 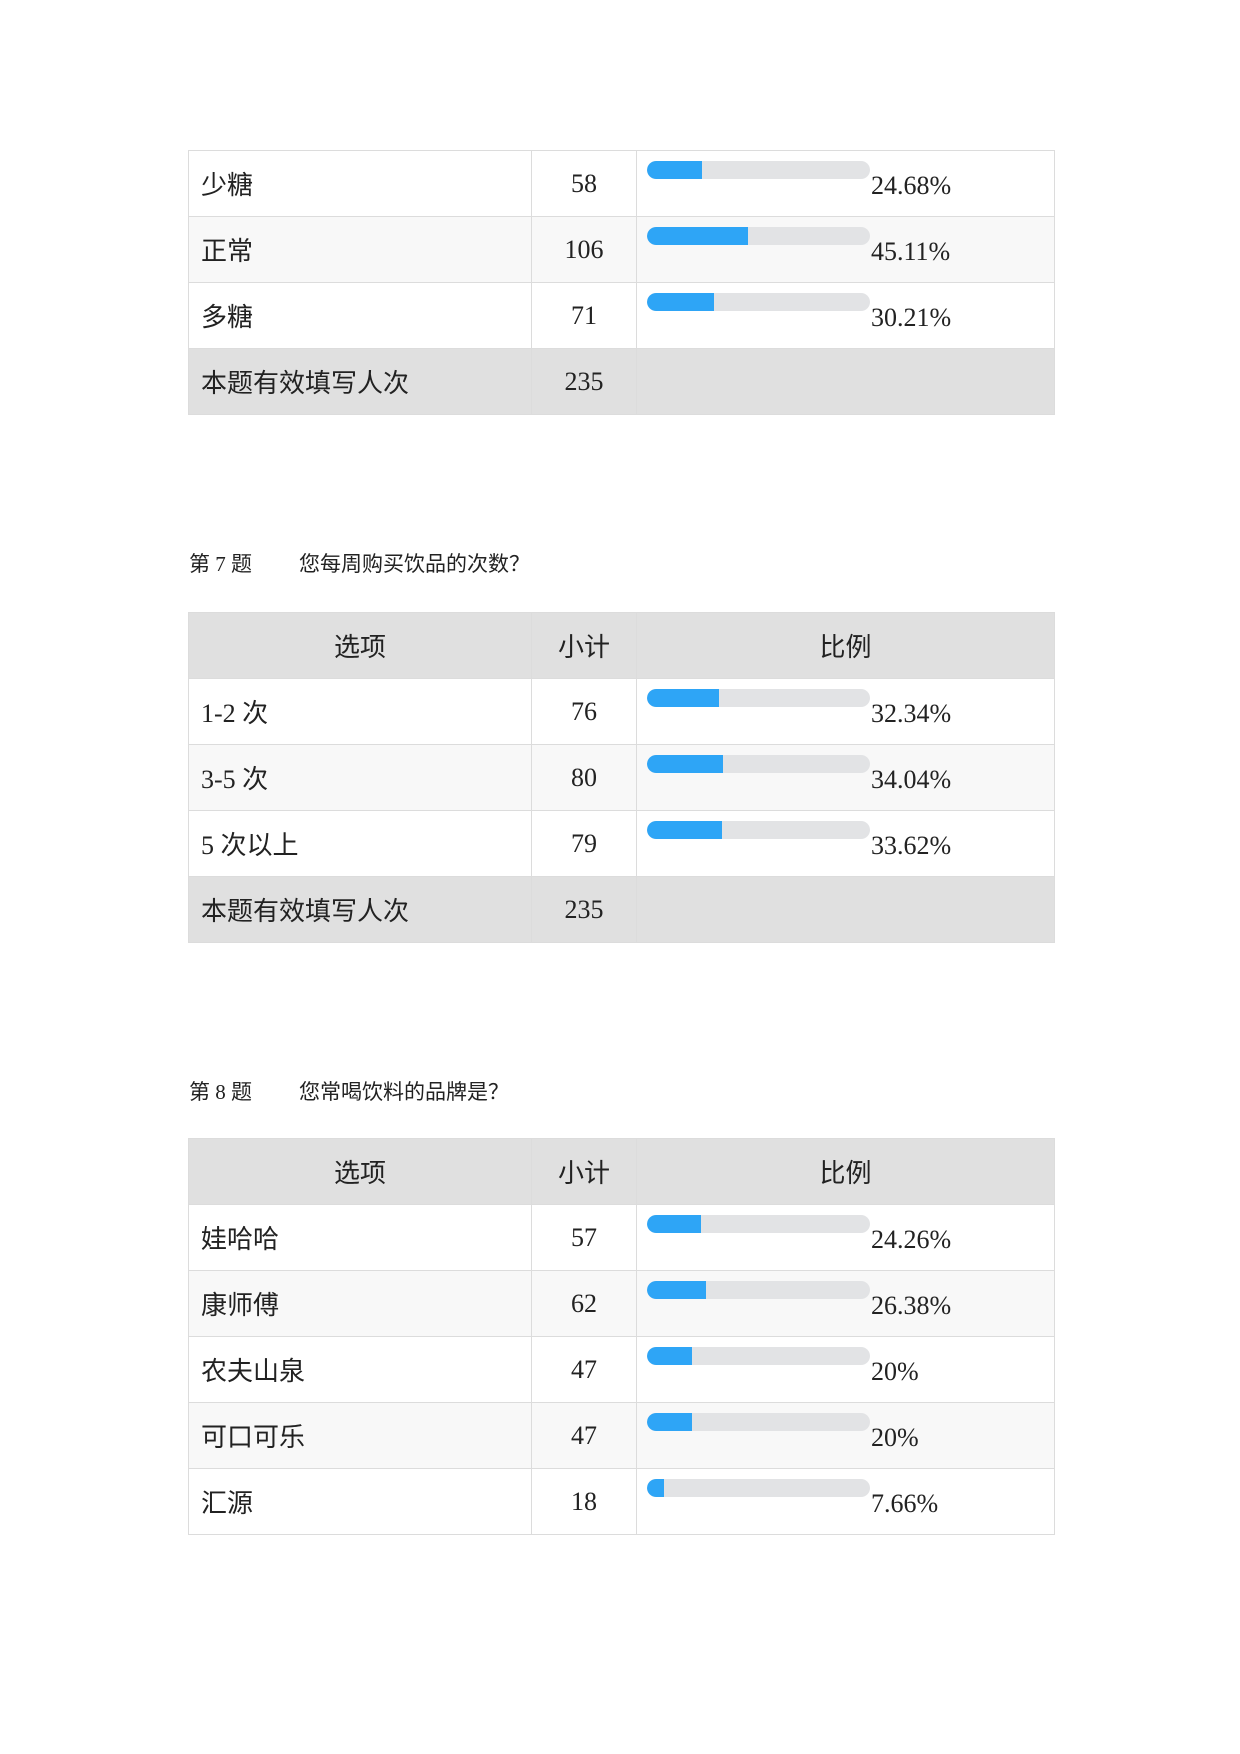 I want to click on q8-question: 您常喝饮料的品牌是？, so click(x=404, y=1092).